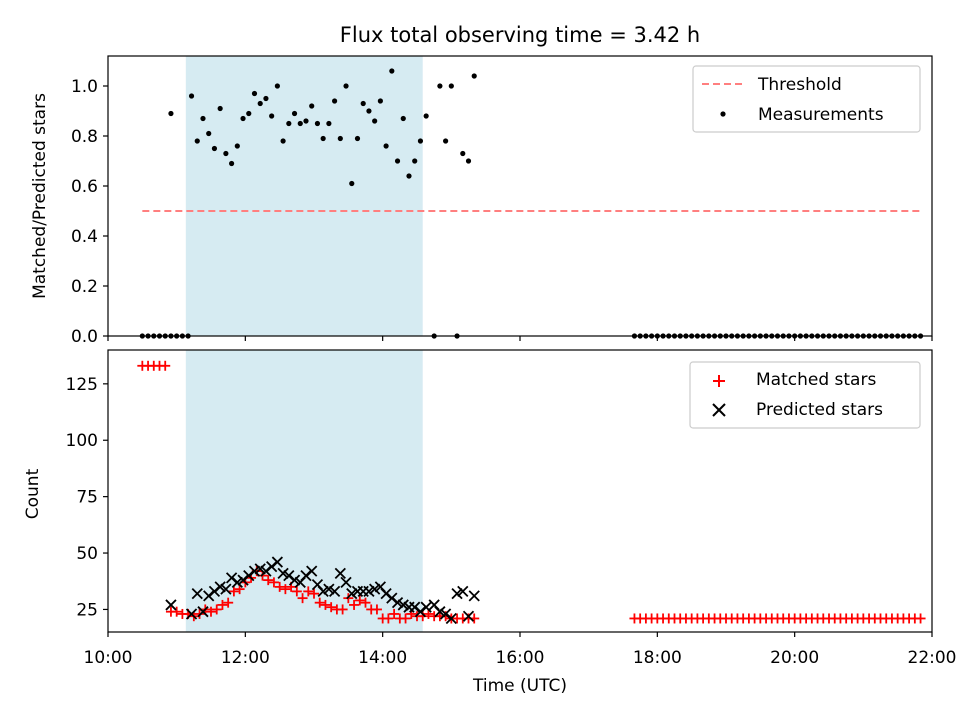 The height and width of the screenshot is (720, 960). What do you see at coordinates (520, 658) in the screenshot?
I see `x-tick-label: 16:00` at bounding box center [520, 658].